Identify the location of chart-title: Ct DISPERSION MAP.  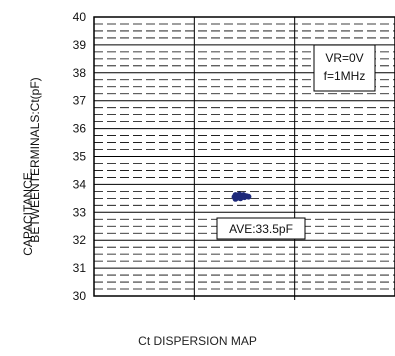
(197, 341).